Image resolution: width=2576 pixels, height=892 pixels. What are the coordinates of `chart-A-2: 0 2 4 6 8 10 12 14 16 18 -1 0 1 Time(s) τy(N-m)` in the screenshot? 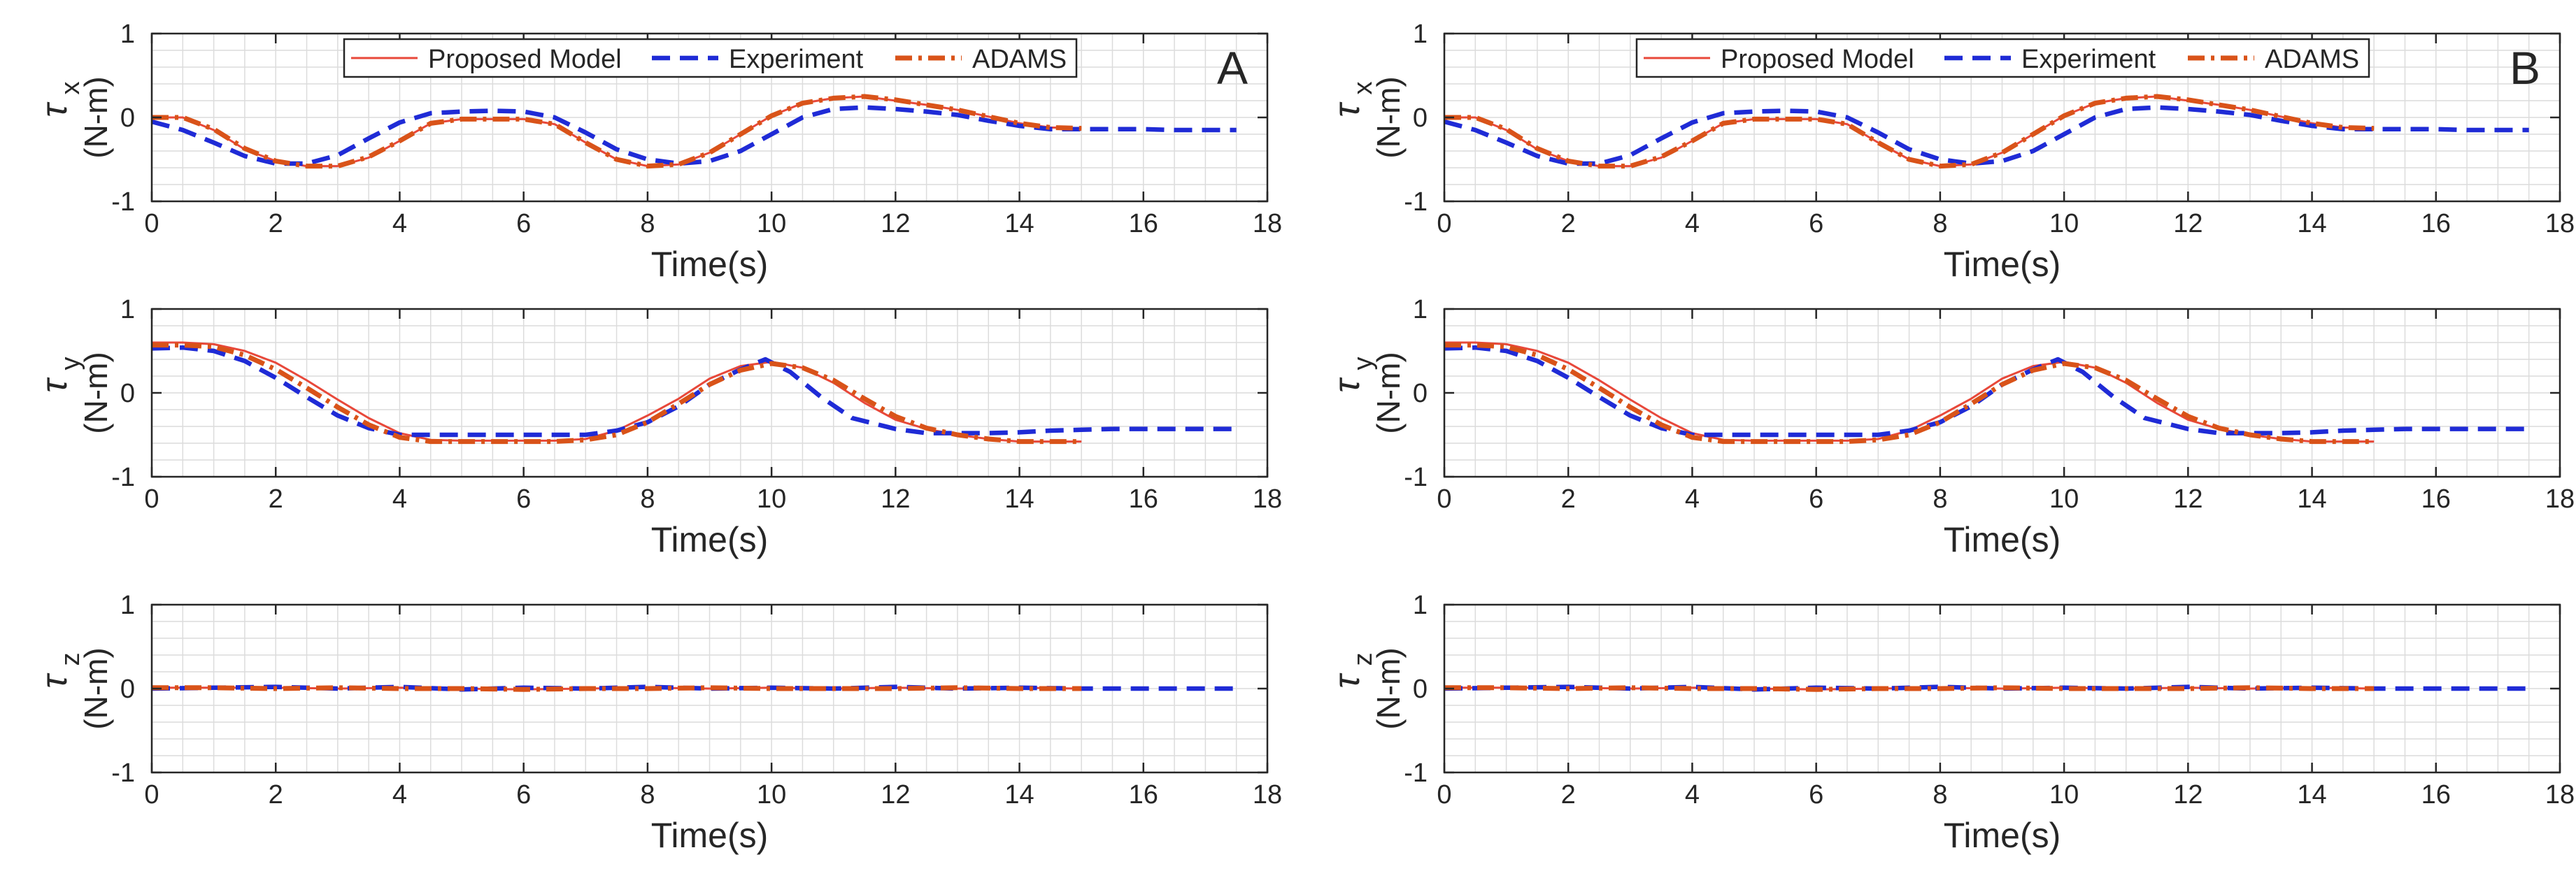 It's located at (658, 427).